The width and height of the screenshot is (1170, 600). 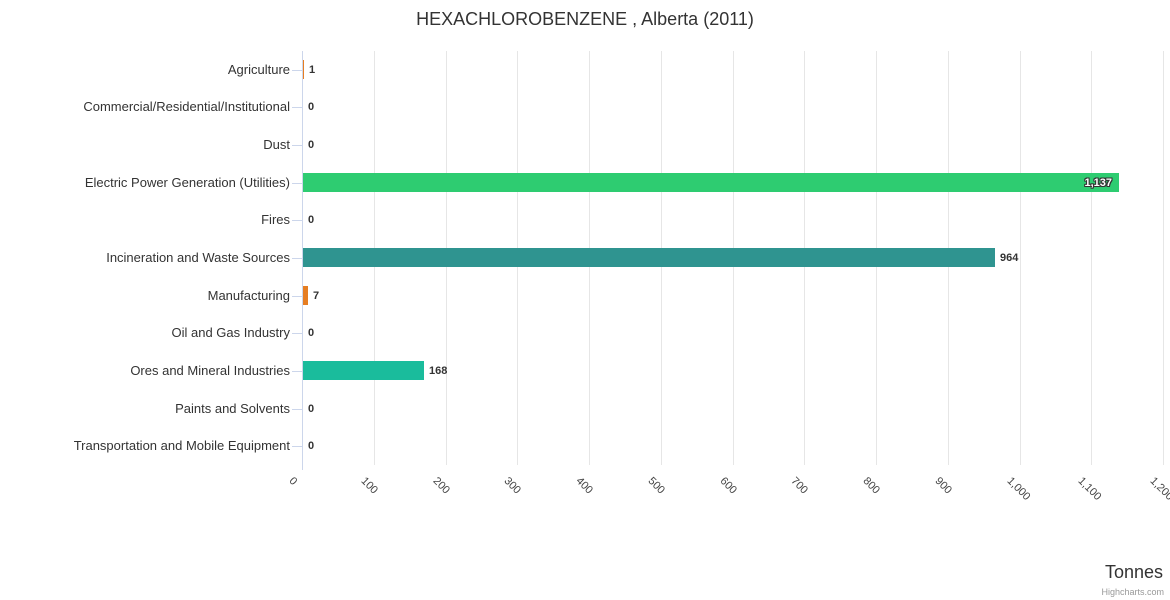 I want to click on value-axis-tick-label: 200, so click(x=441, y=486).